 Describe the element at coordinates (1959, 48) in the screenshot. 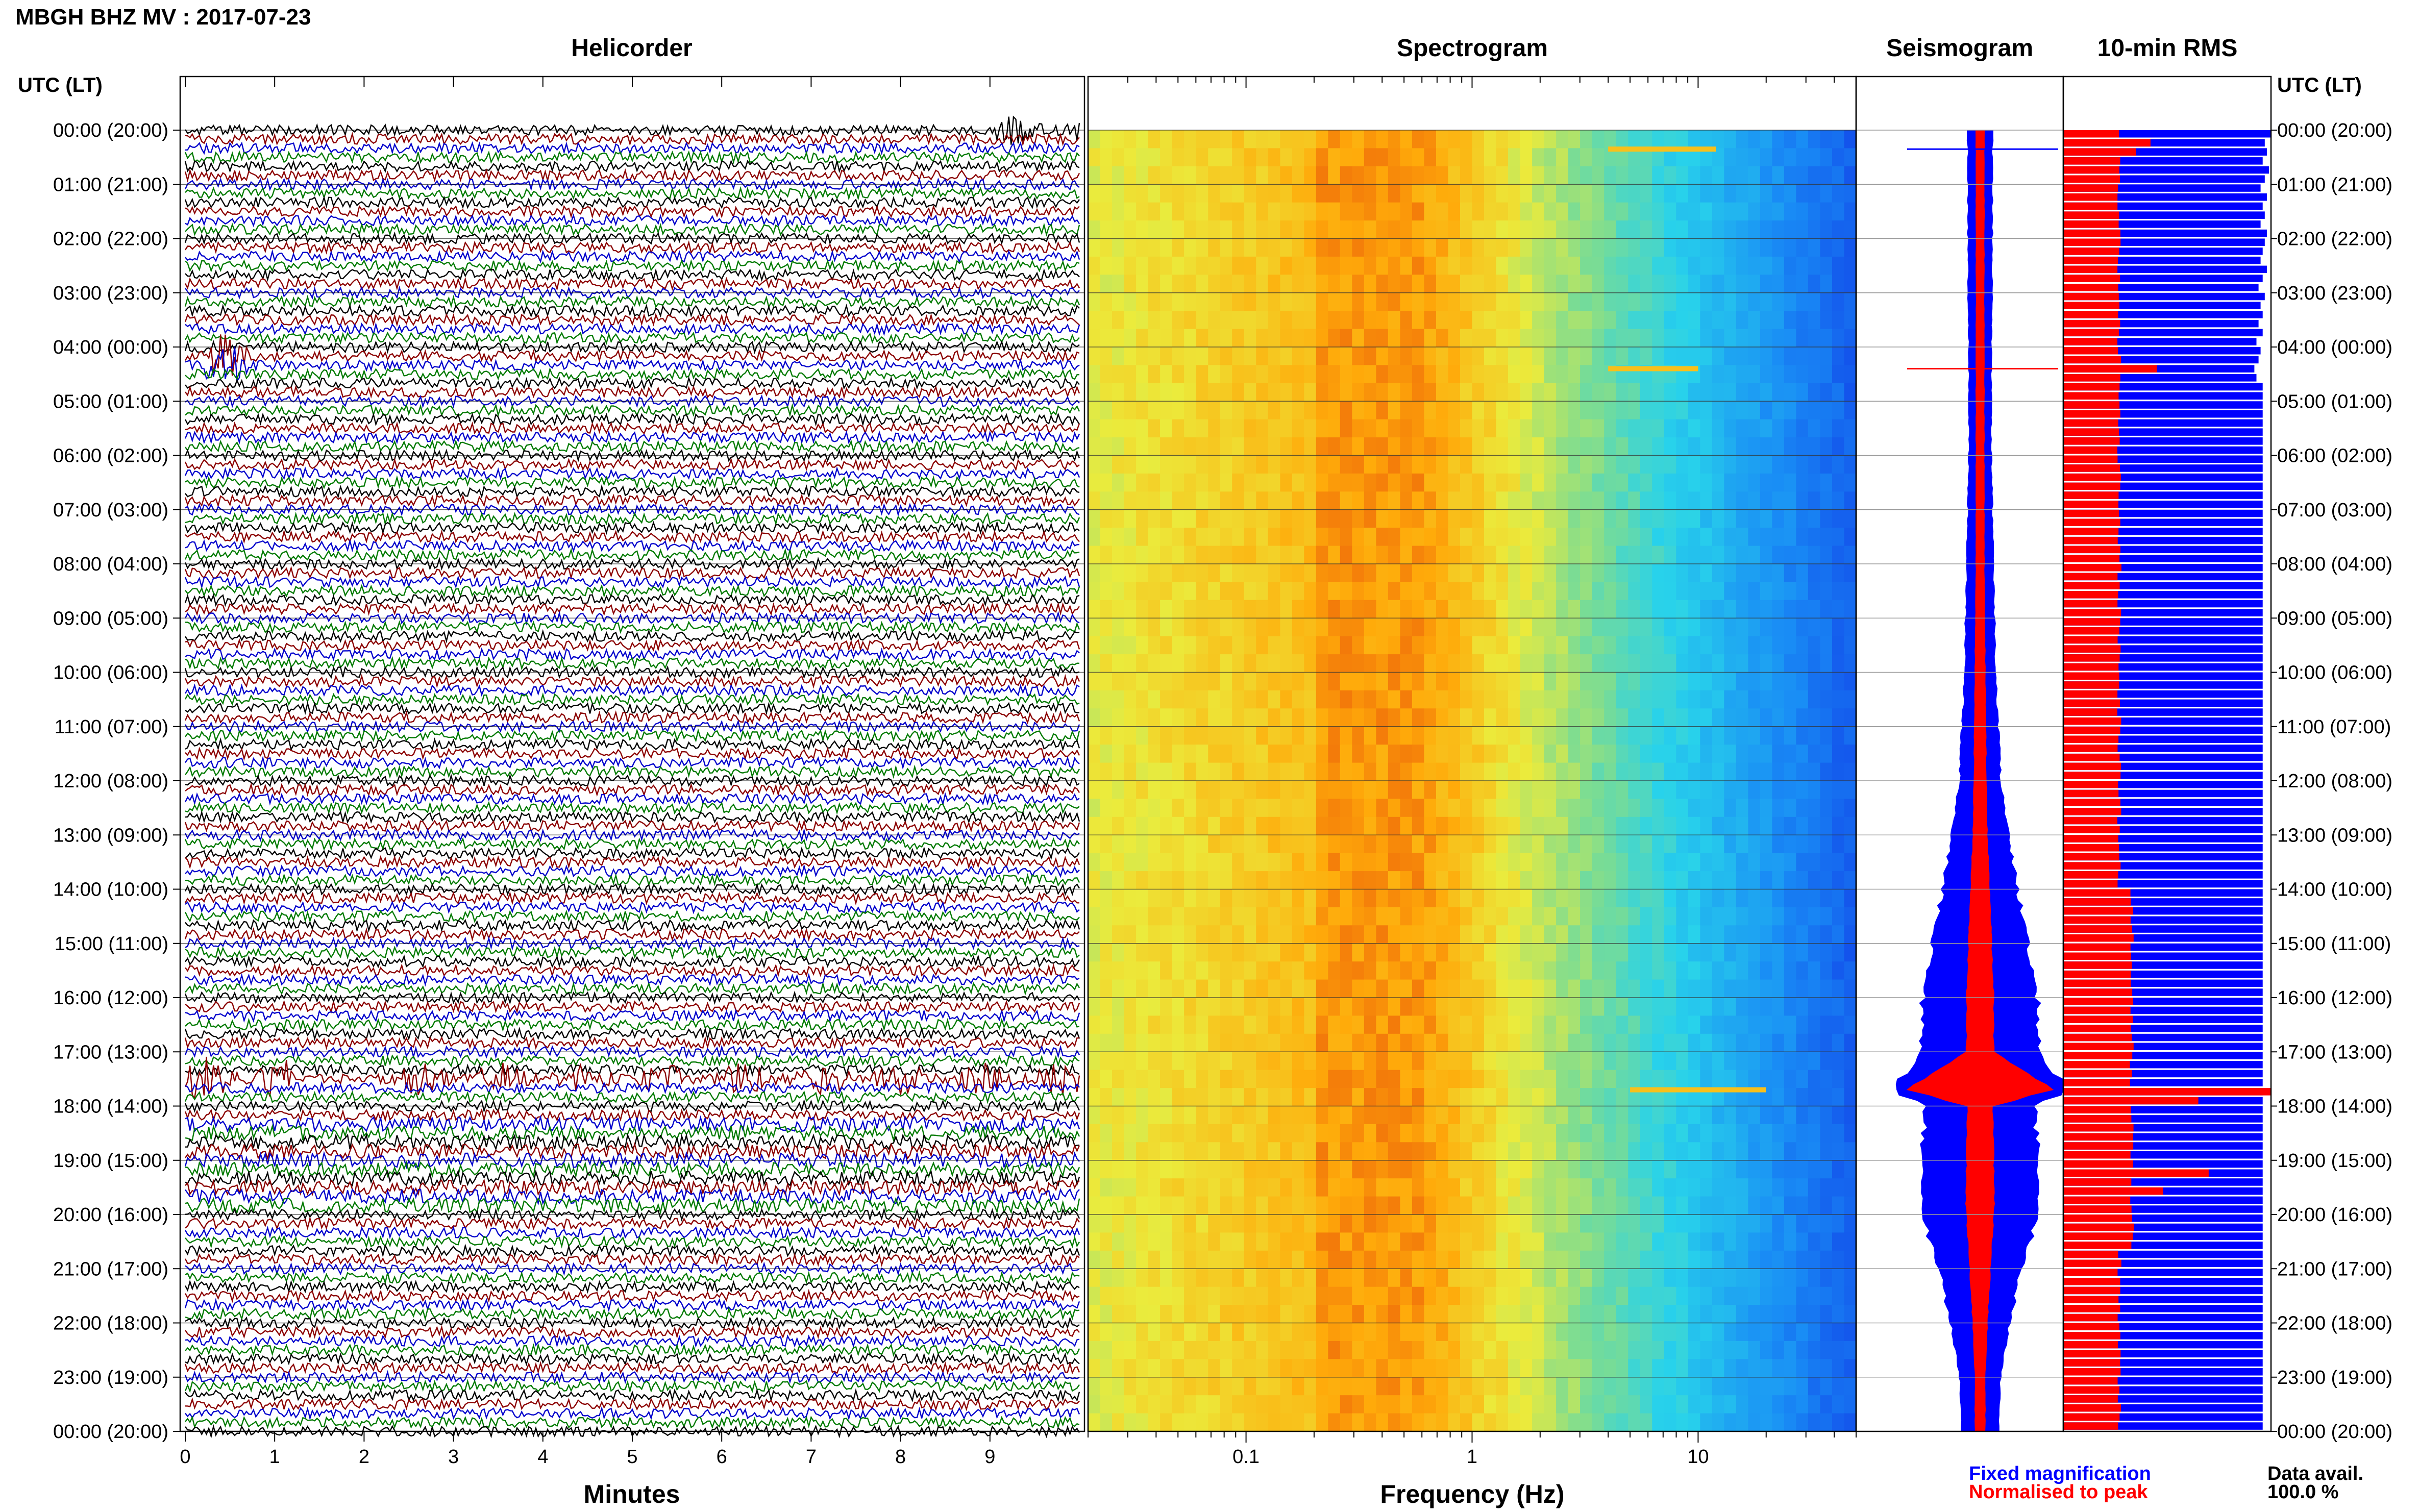

I see `seismogram-title: Seismogram` at that location.